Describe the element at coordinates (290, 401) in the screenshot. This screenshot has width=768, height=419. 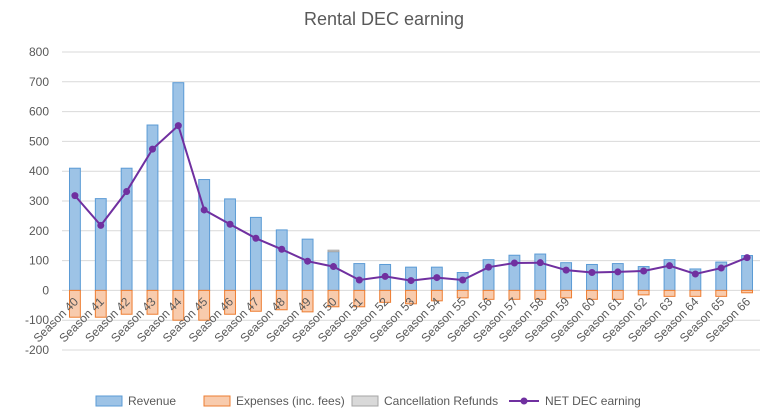
I see `legend-label: Expenses (inc. fees)` at that location.